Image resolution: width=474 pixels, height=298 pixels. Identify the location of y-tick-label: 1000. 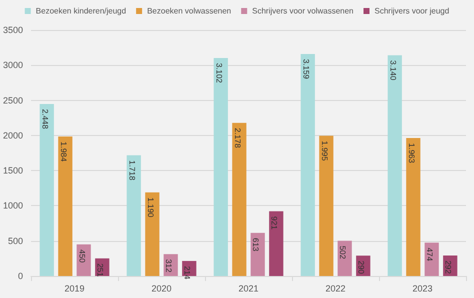
(13, 205).